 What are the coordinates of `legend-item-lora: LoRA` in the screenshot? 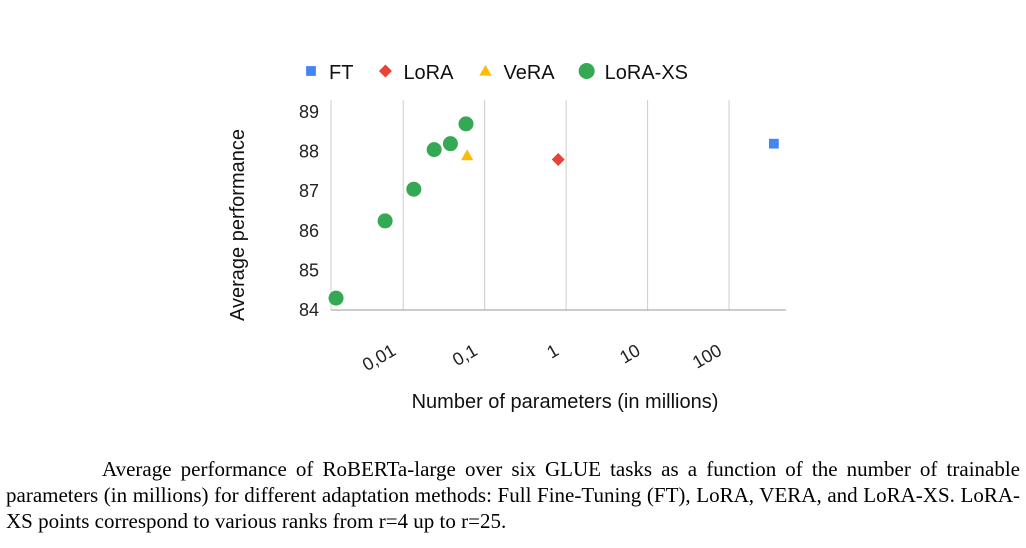 It's located at (416, 73).